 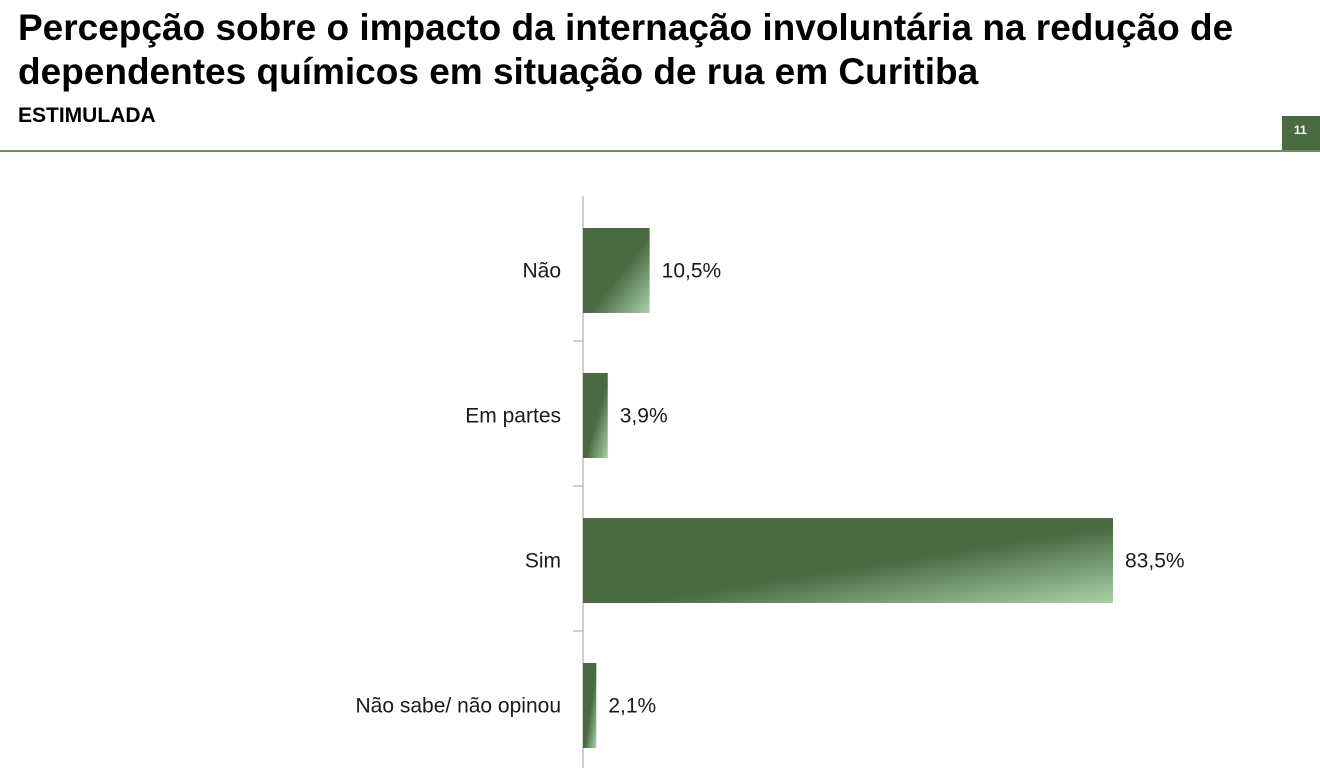 What do you see at coordinates (459, 706) in the screenshot?
I see `category-label: Não sabe/ não opinou` at bounding box center [459, 706].